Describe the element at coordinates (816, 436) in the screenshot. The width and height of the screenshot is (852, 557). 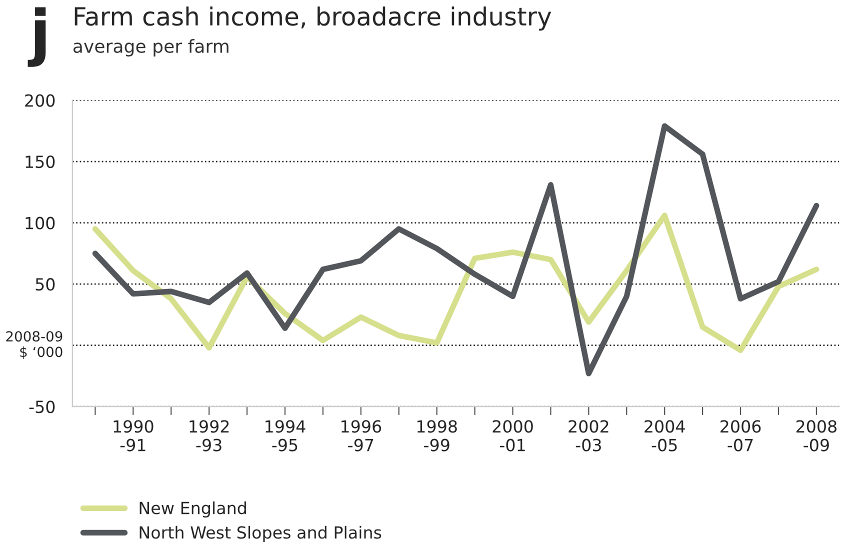
I see `x-tick-label: 2008 -09` at that location.